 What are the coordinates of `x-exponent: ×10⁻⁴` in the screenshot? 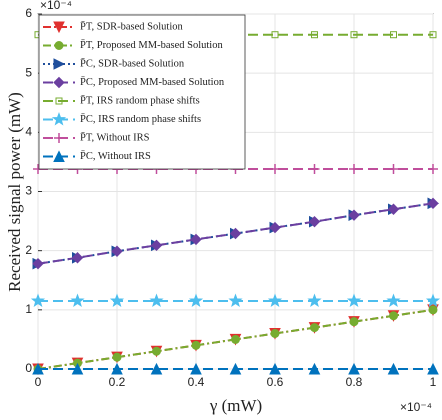 It's located at (416, 407).